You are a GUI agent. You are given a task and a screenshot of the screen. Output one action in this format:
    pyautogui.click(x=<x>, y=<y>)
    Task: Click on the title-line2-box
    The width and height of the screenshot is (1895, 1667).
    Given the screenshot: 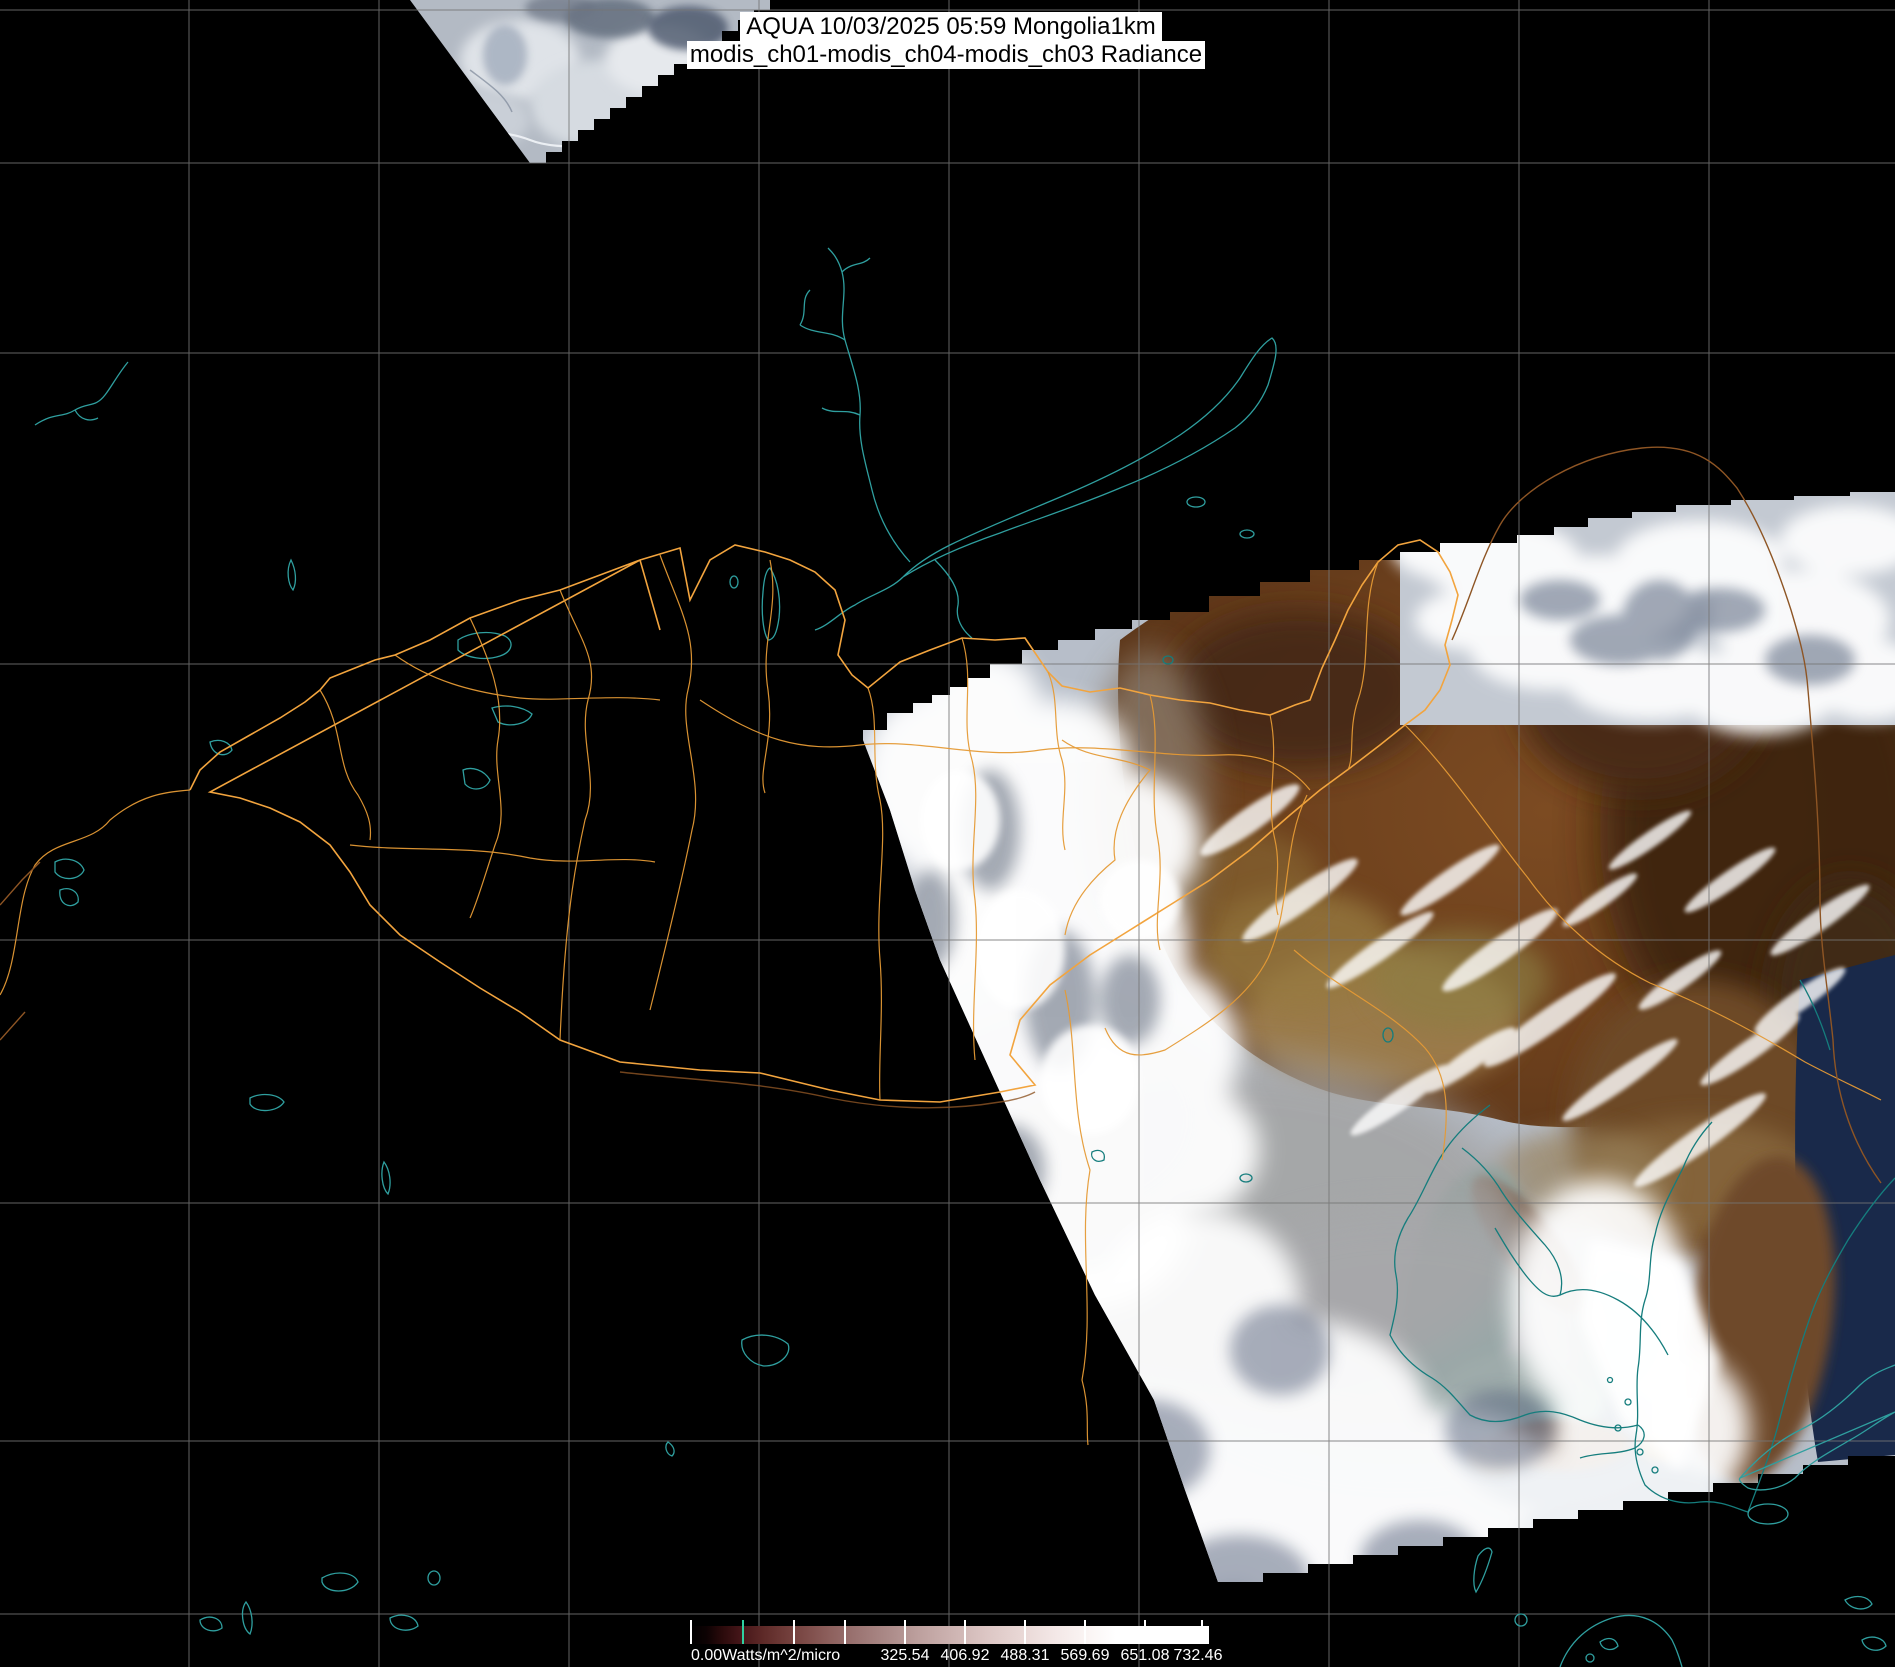 What is the action you would take?
    pyautogui.click(x=946, y=55)
    